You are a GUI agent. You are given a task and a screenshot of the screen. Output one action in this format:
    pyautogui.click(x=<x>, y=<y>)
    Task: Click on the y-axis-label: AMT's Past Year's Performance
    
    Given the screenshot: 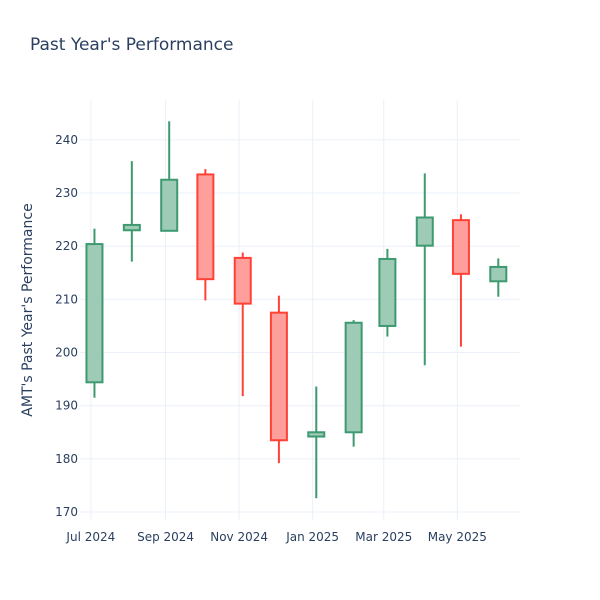 What is the action you would take?
    pyautogui.click(x=28, y=309)
    